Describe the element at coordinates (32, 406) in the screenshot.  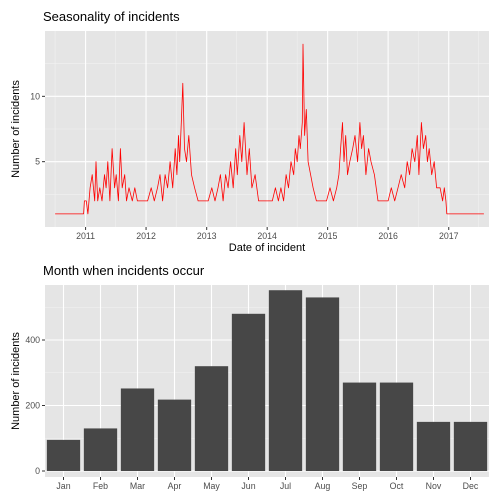
I see `bar-chart-y-tick-label: 200` at that location.